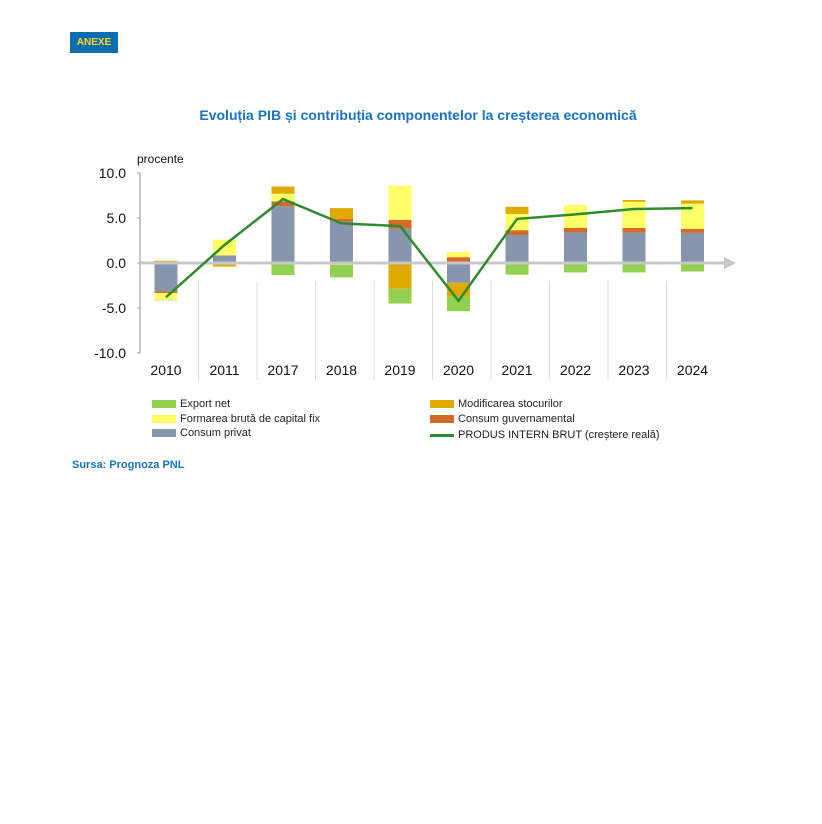 The height and width of the screenshot is (824, 822). What do you see at coordinates (730, 263) in the screenshot?
I see `x-axis-arrow` at bounding box center [730, 263].